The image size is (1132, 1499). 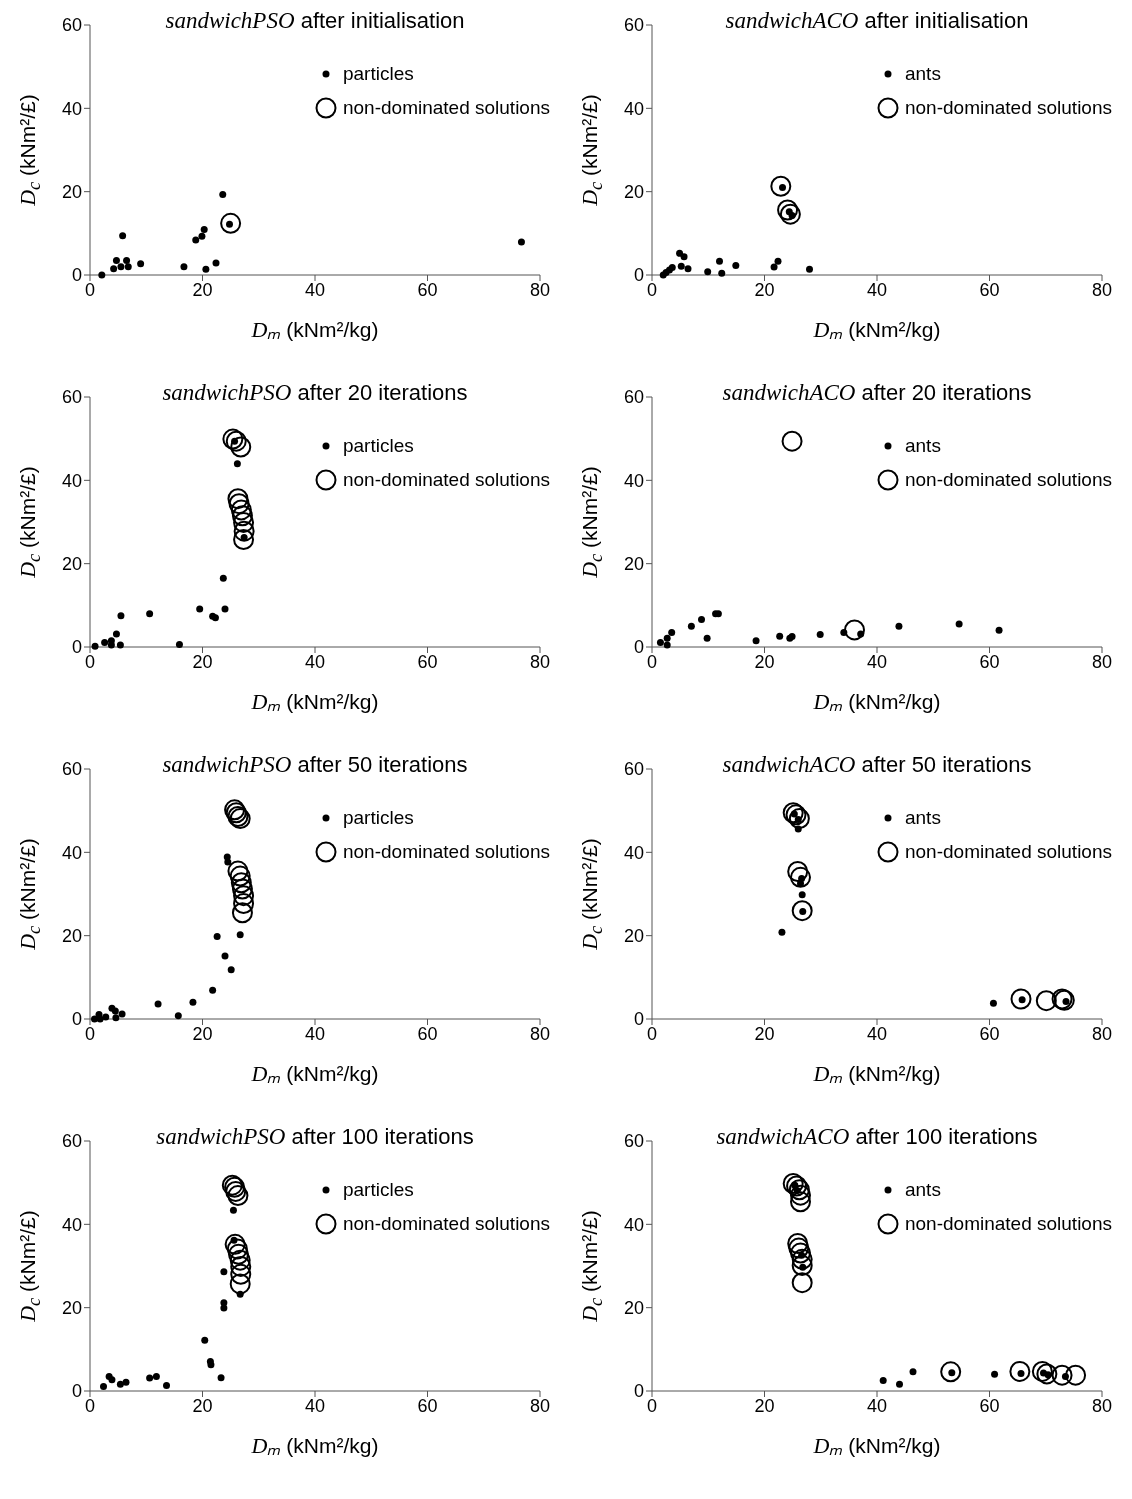 I want to click on chart-title: sandwichACO after 100 iterations, so click(x=877, y=1136).